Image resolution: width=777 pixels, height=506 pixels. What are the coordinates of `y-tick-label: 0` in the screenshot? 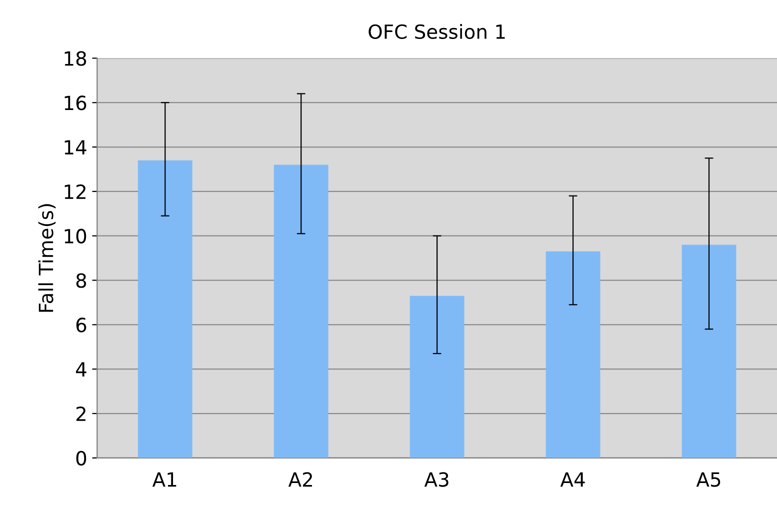 It's located at (81, 458).